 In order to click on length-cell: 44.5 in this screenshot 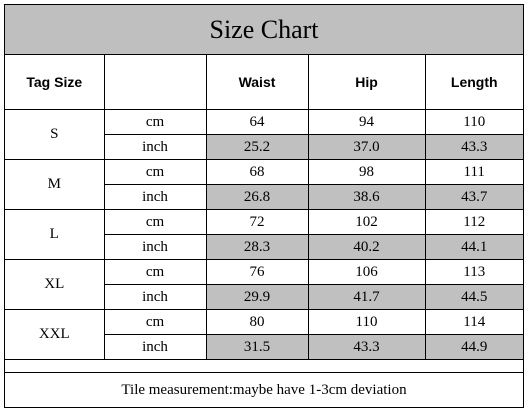, I will do `click(473, 297)`.